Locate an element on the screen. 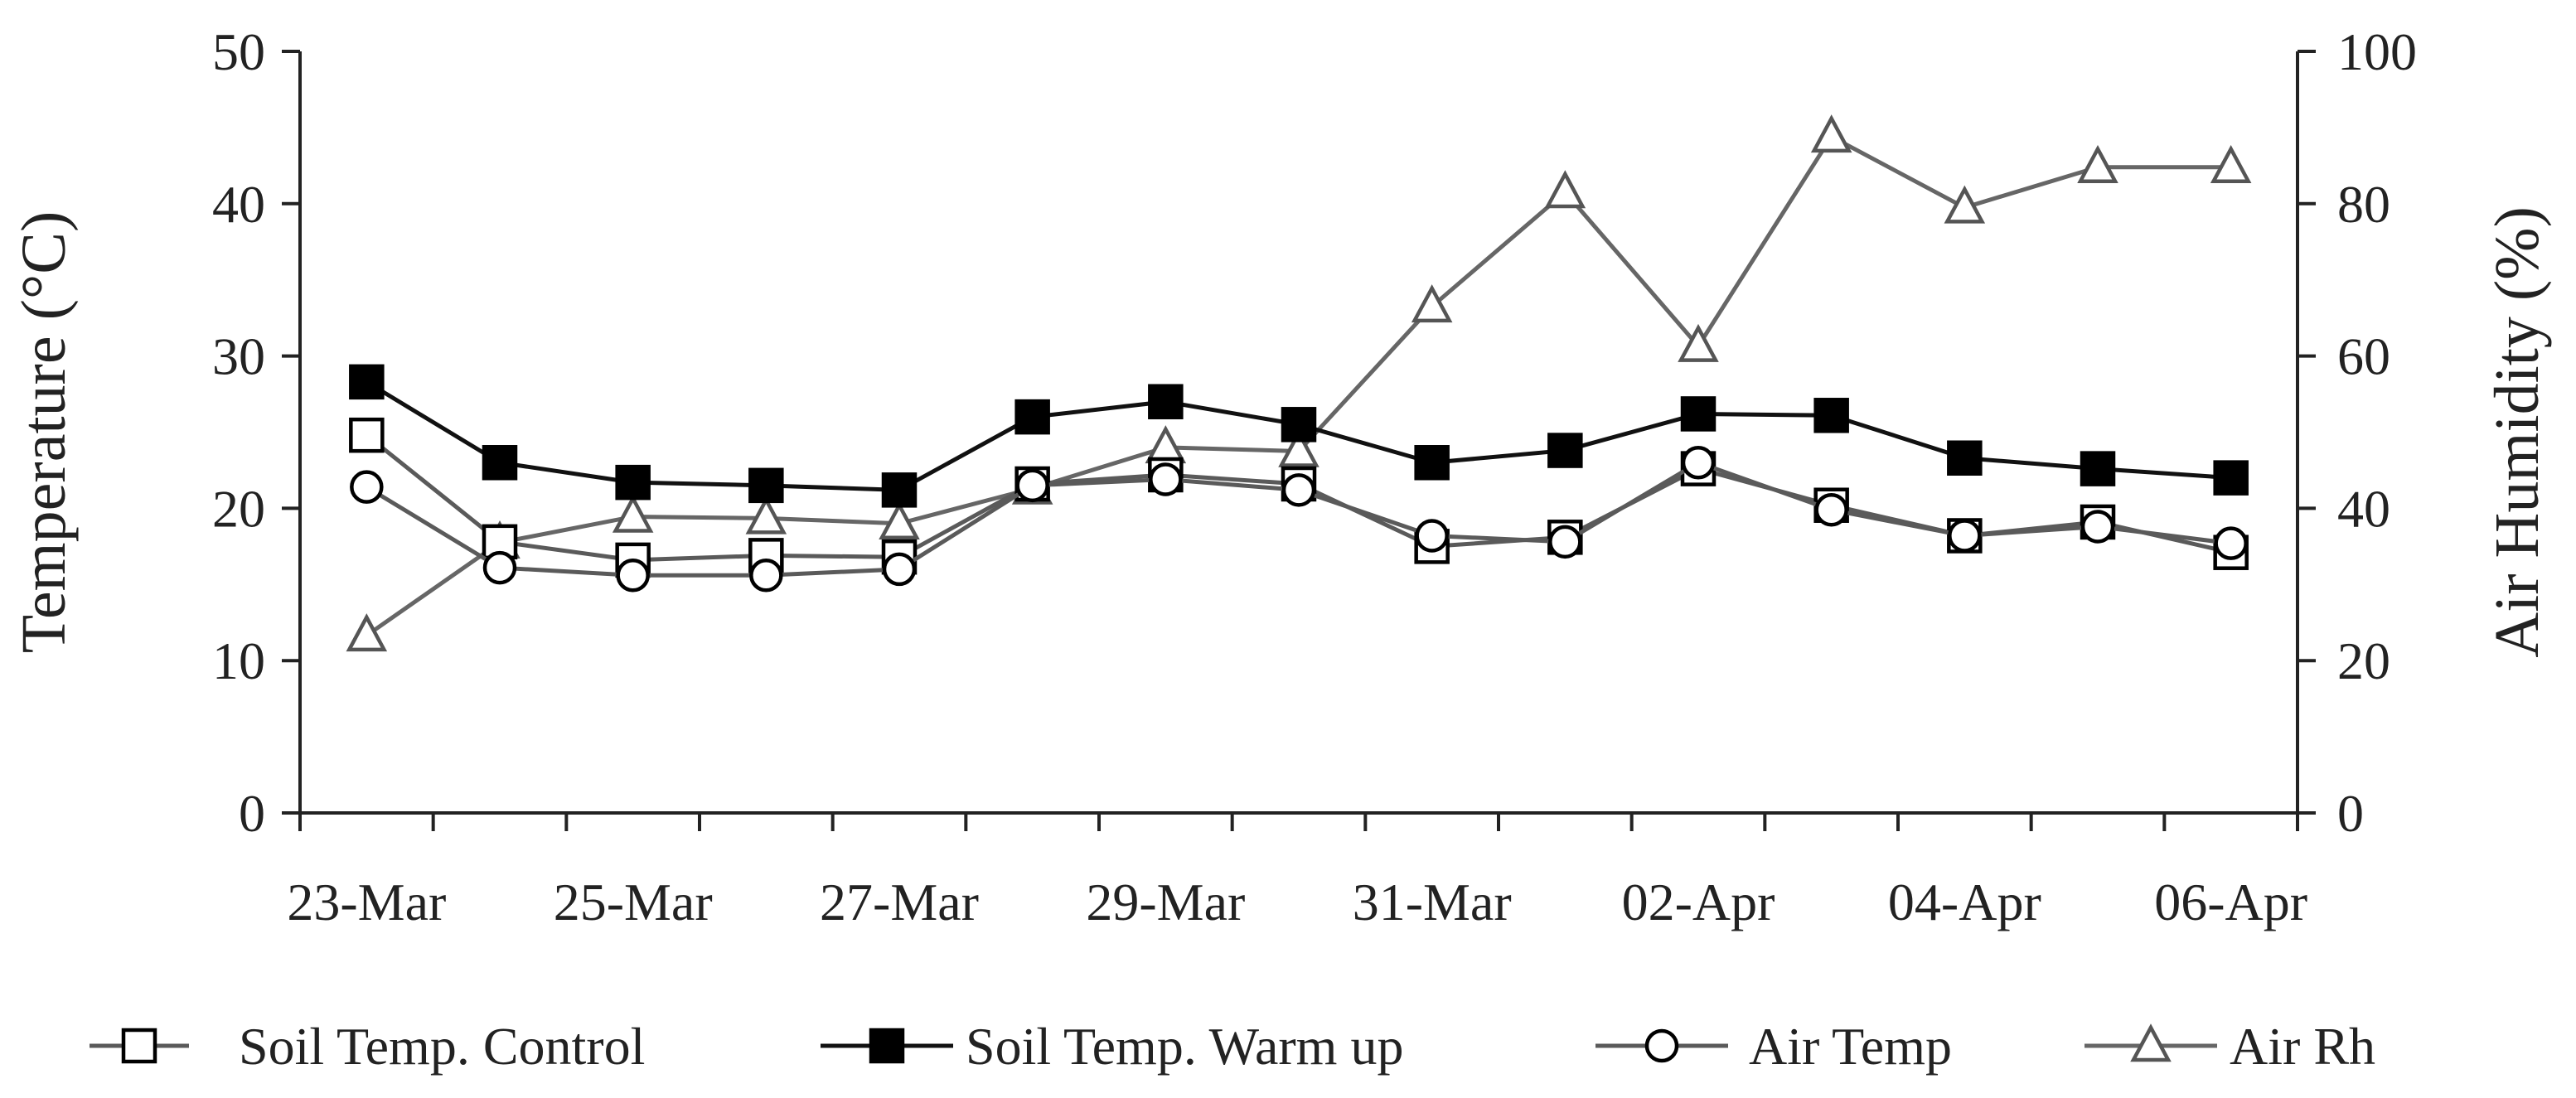  y-left-tick-label: 10 is located at coordinates (238, 660).